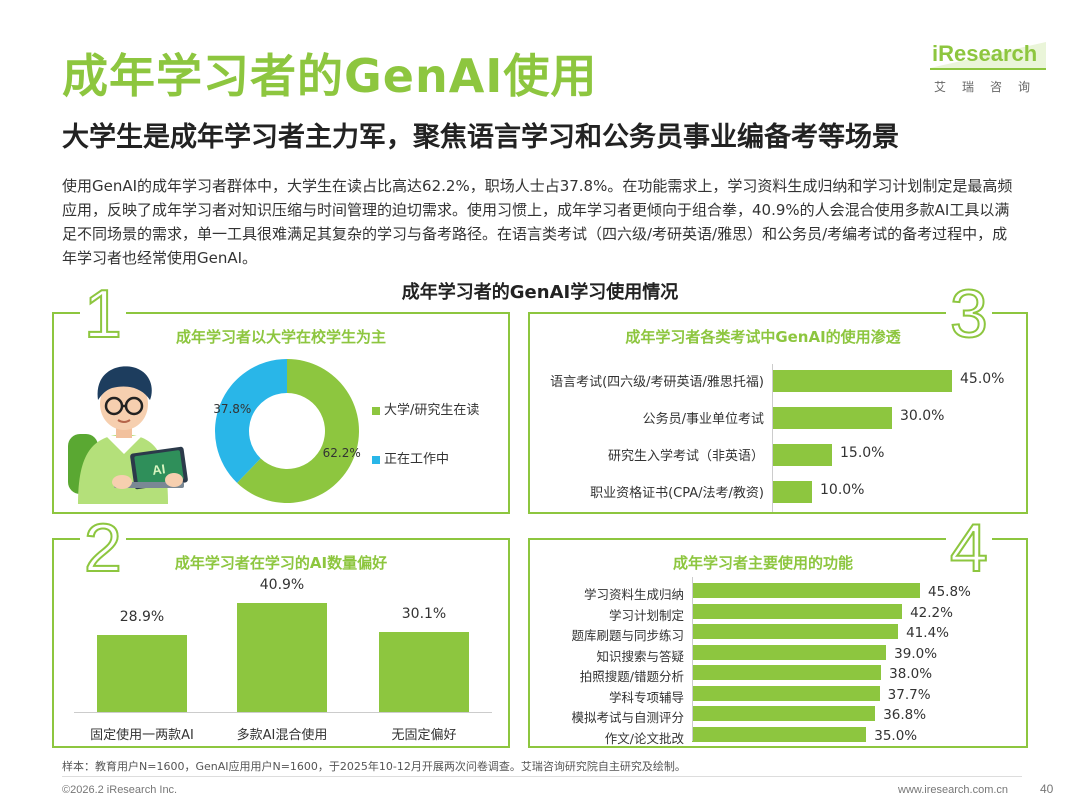  What do you see at coordinates (120, 790) in the screenshot?
I see `copyright: ©2026.2 iResearch Inc.` at bounding box center [120, 790].